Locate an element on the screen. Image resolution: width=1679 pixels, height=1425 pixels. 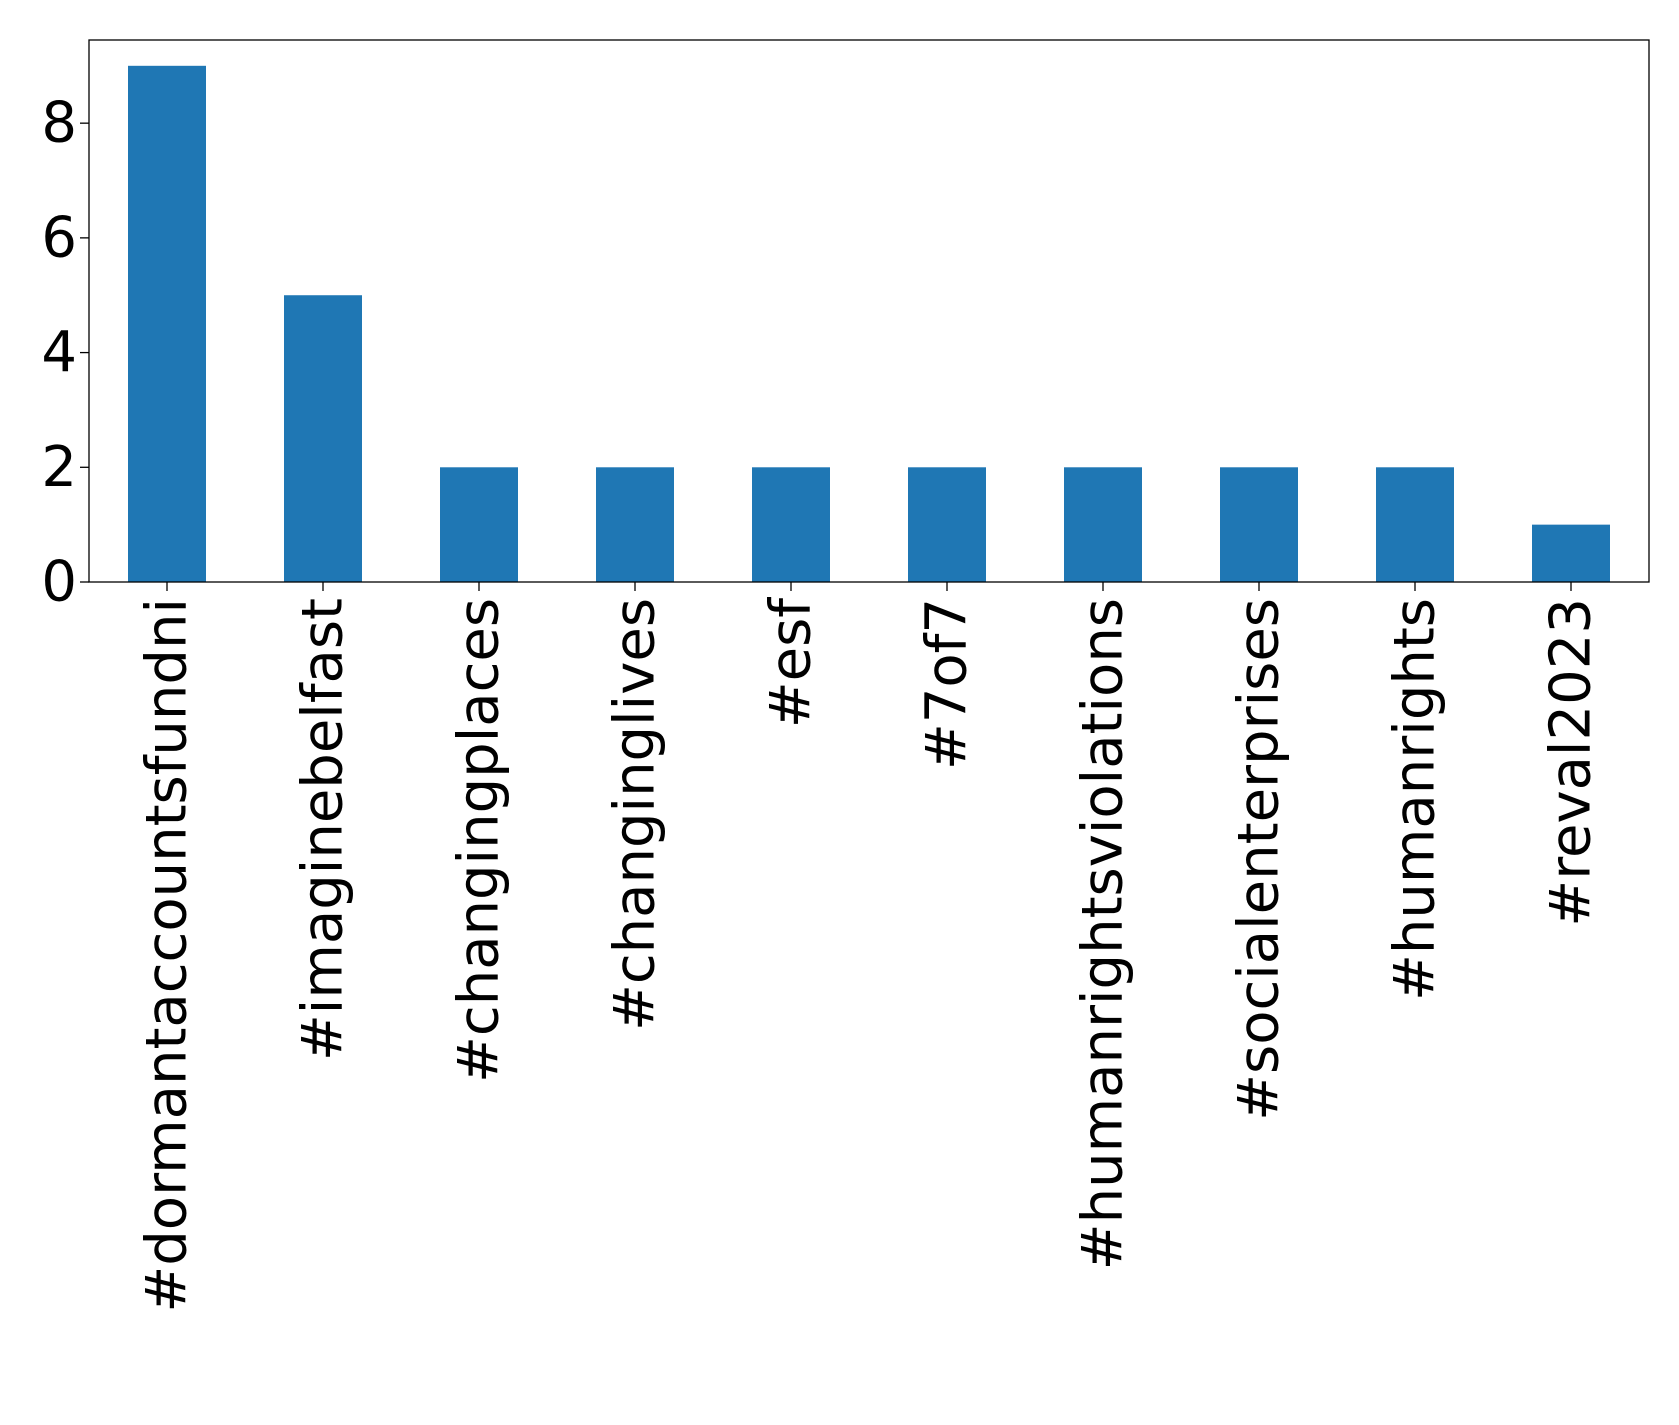
x-tick-label: #esf is located at coordinates (791, 663).